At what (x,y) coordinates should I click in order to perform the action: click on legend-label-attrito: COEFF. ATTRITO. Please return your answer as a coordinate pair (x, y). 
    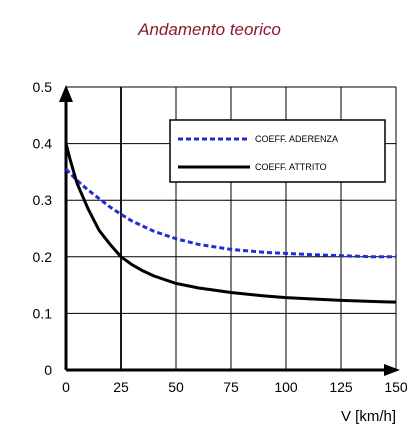
    Looking at the image, I should click on (291, 167).